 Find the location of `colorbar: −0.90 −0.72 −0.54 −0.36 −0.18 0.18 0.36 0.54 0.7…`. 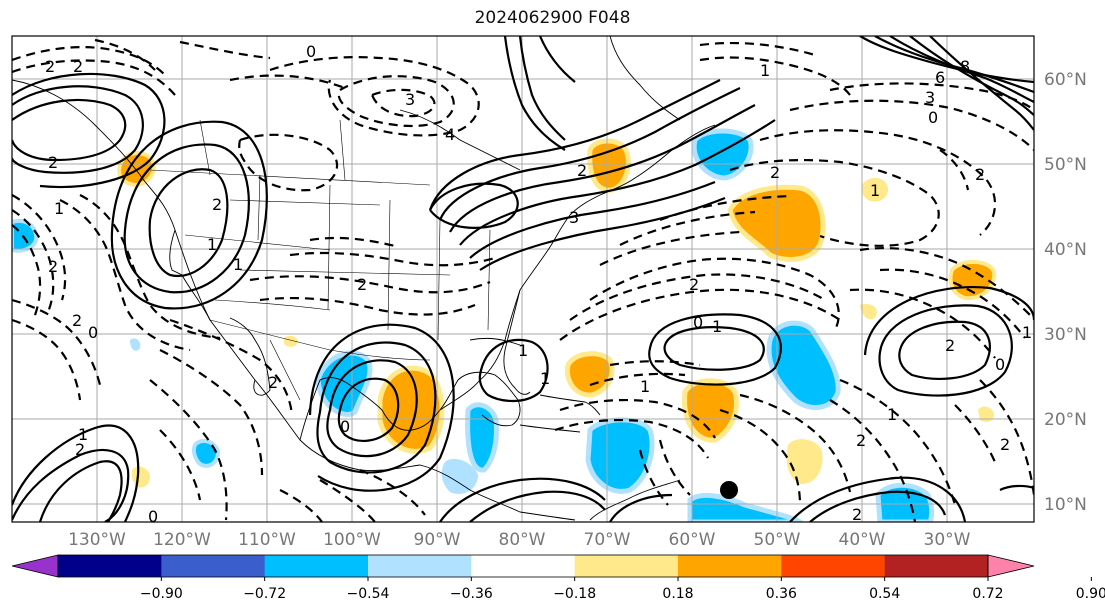

colorbar: −0.90 −0.72 −0.54 −0.36 −0.18 0.18 0.36 0.54 0.7… is located at coordinates (558, 578).